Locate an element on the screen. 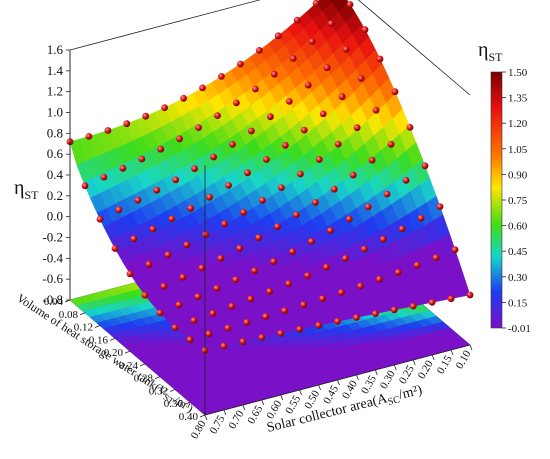 This screenshot has width=550, height=459. colorbar-tick-label: 0.75 is located at coordinates (518, 201).